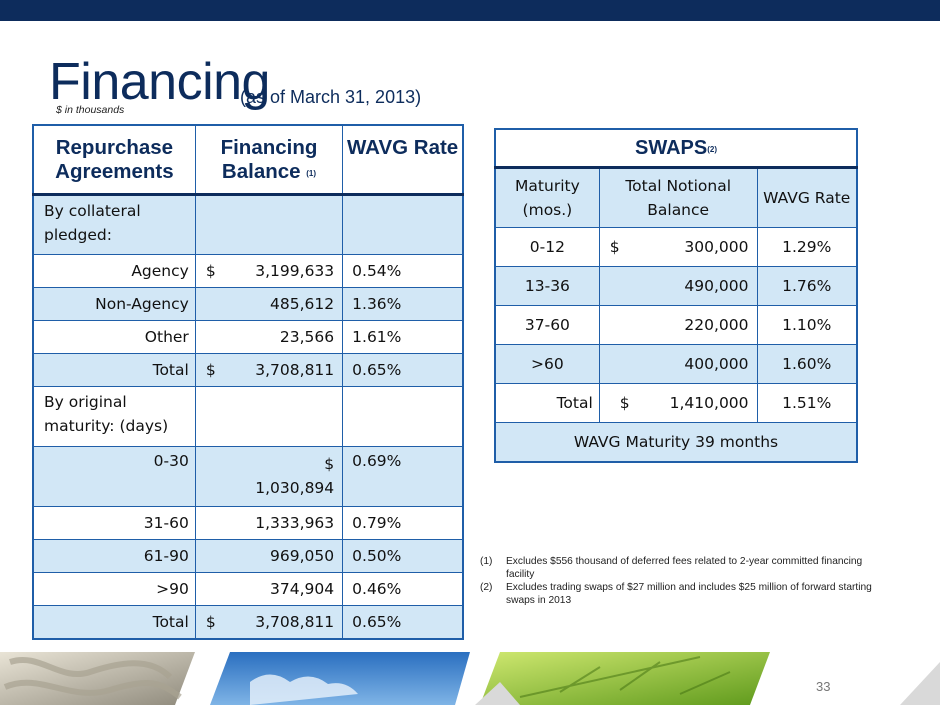 Image resolution: width=940 pixels, height=705 pixels. I want to click on balance-cell: $ 1,030,894, so click(269, 476).